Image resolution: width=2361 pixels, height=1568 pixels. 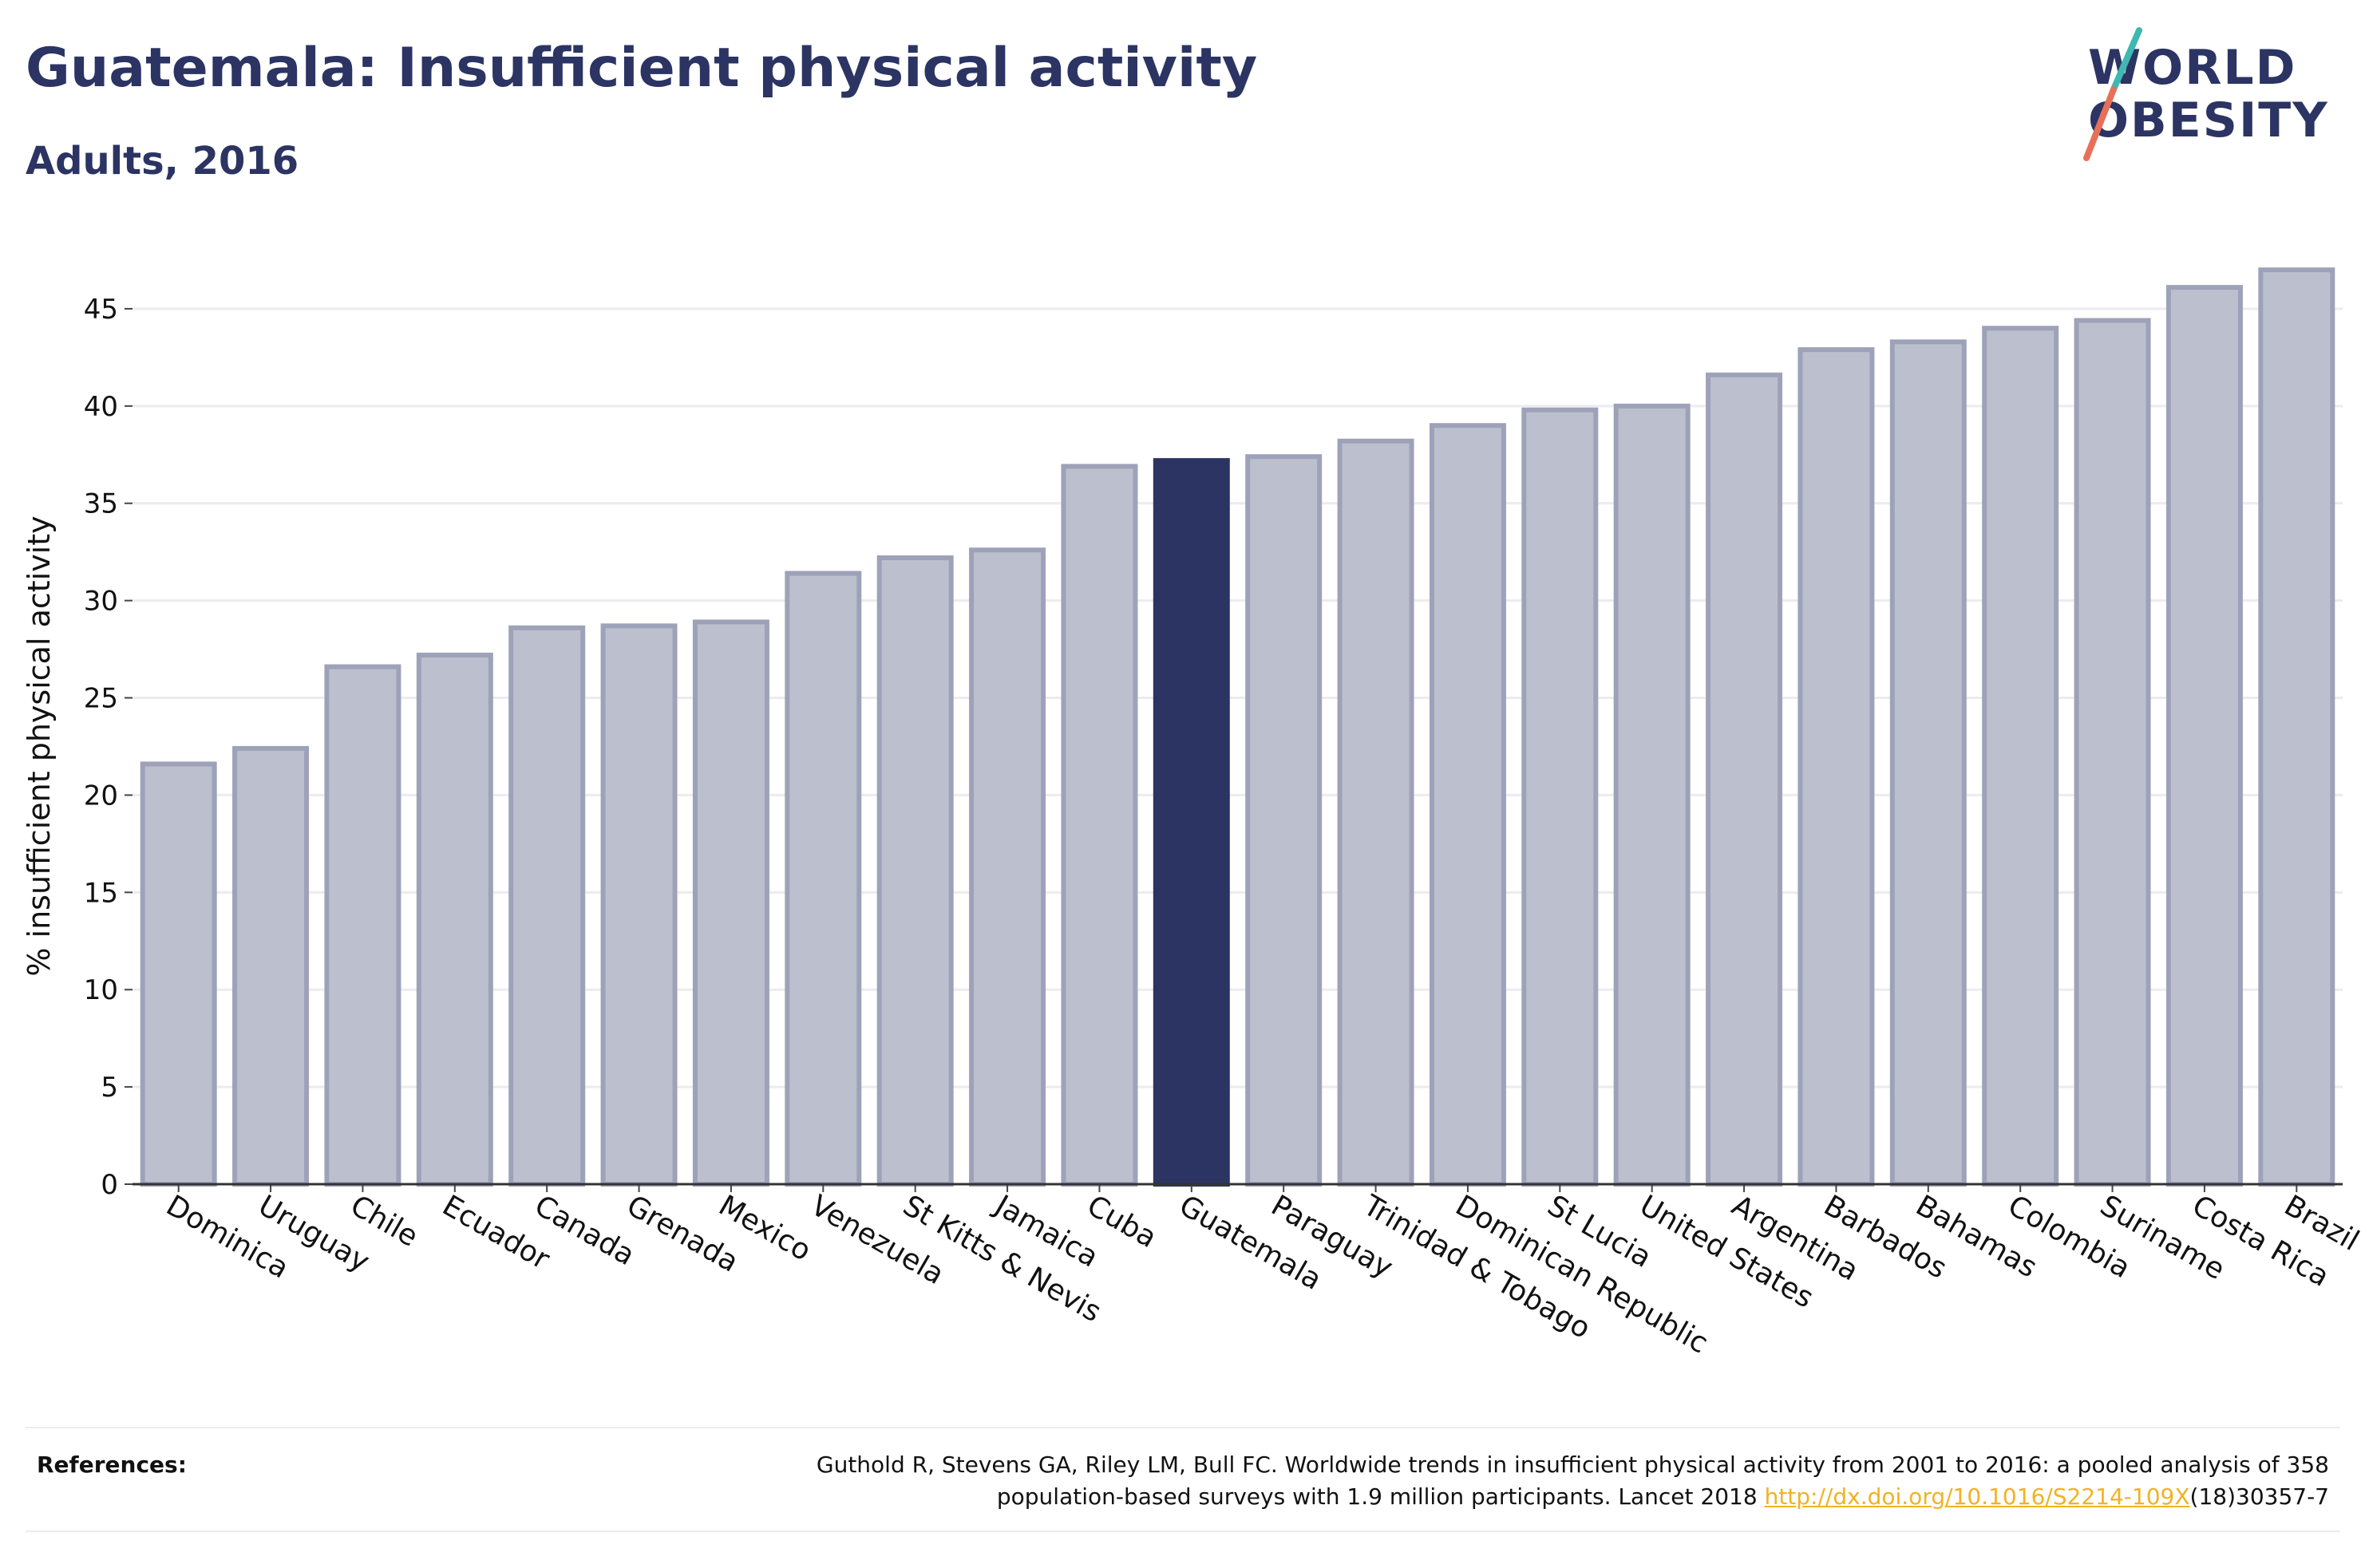 What do you see at coordinates (2259, 1496) in the screenshot?
I see `reference-line2-suffix: (18)30357-7` at bounding box center [2259, 1496].